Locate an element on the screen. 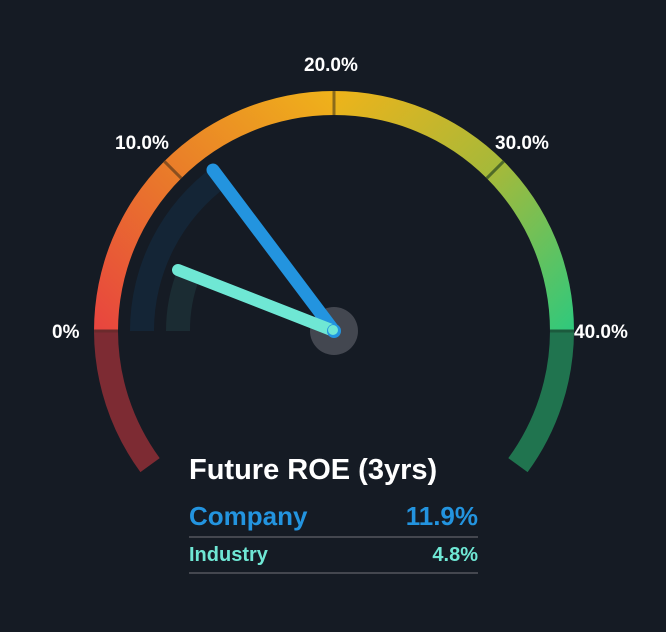  chart-title: Future ROE (3yrs) is located at coordinates (313, 470).